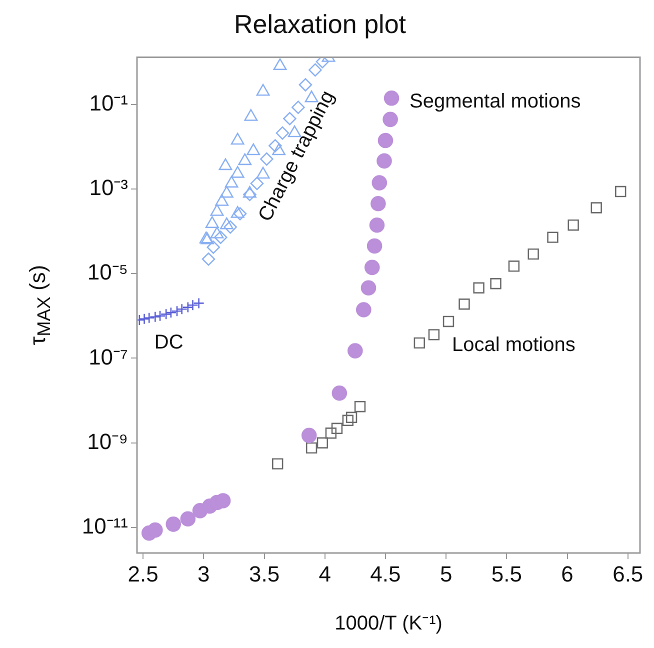  Describe the element at coordinates (204, 573) in the screenshot. I see `x-tick-label: 3` at that location.